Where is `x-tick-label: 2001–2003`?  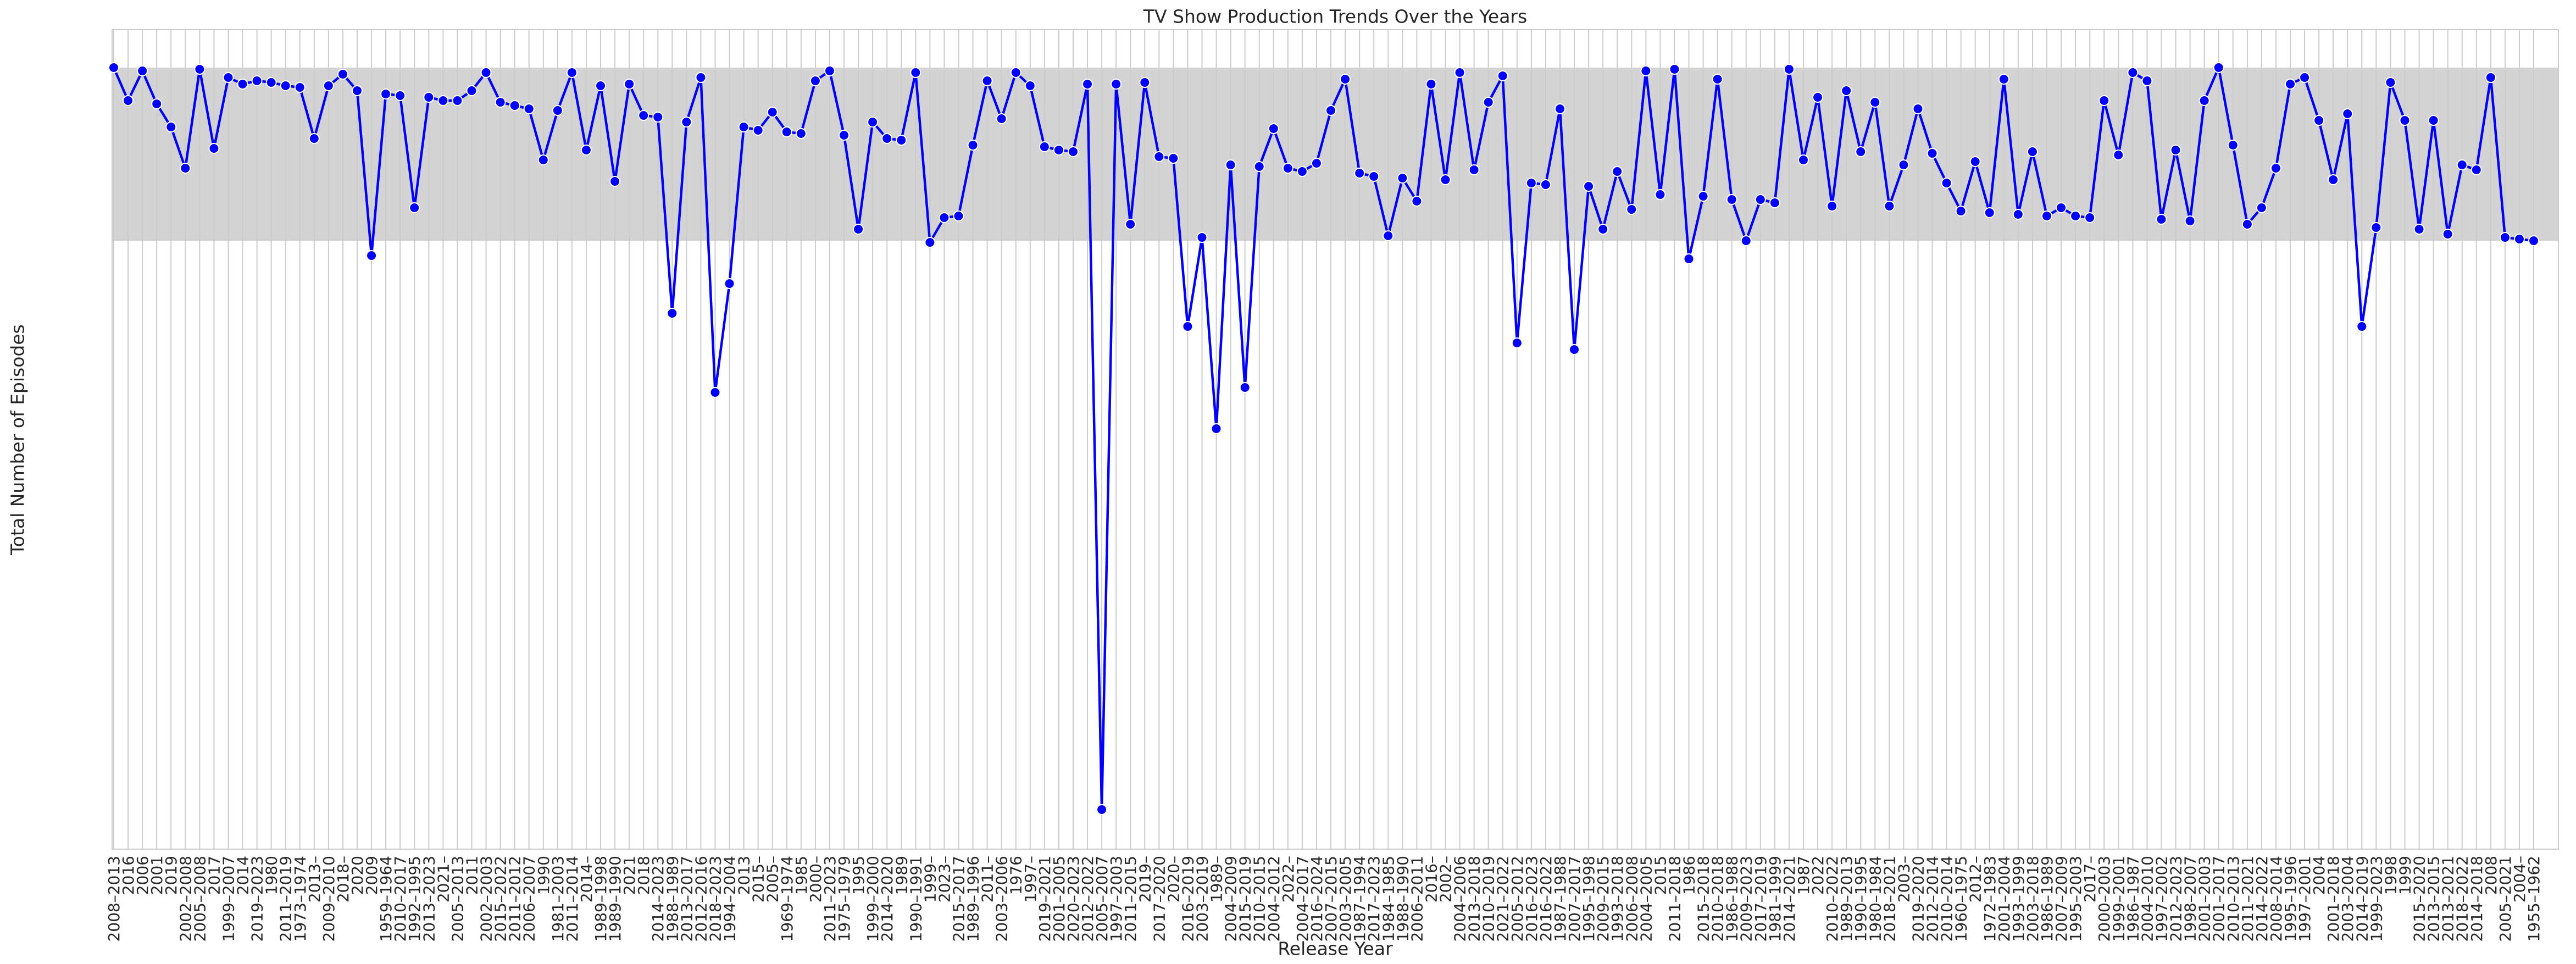
x-tick-label: 2001–2003 is located at coordinates (2205, 899).